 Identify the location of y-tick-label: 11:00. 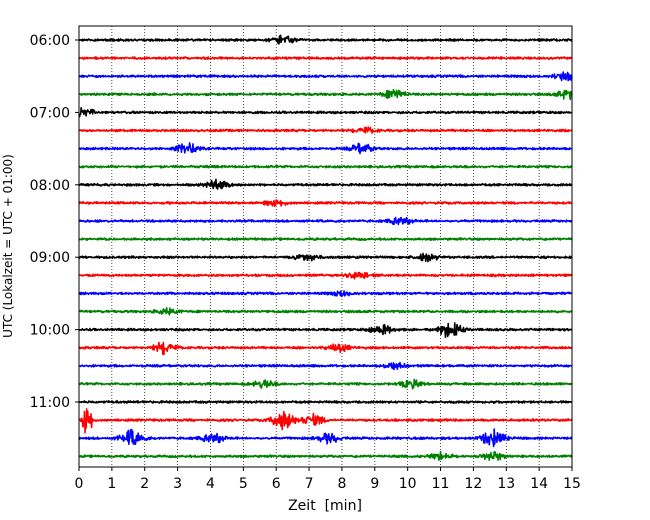
(50, 403).